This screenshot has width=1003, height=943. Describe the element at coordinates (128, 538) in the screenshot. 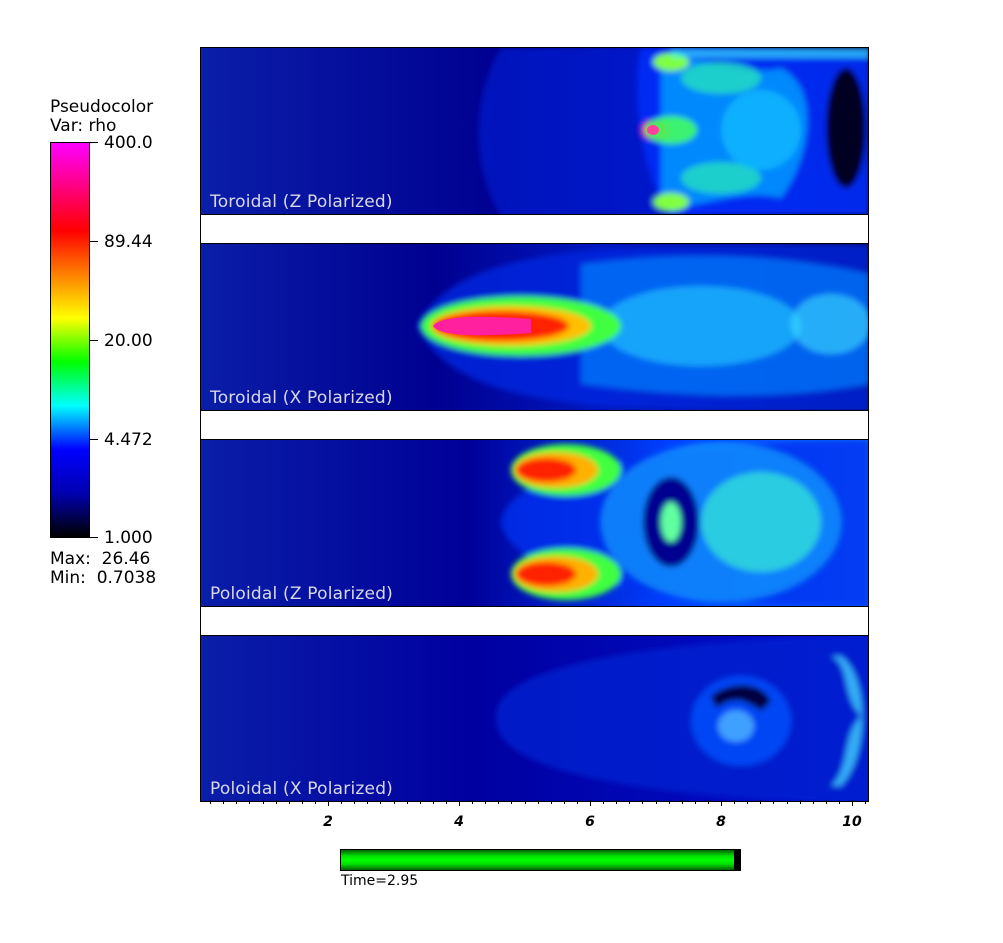

I see `colorbar-tick-label: 1.000` at that location.